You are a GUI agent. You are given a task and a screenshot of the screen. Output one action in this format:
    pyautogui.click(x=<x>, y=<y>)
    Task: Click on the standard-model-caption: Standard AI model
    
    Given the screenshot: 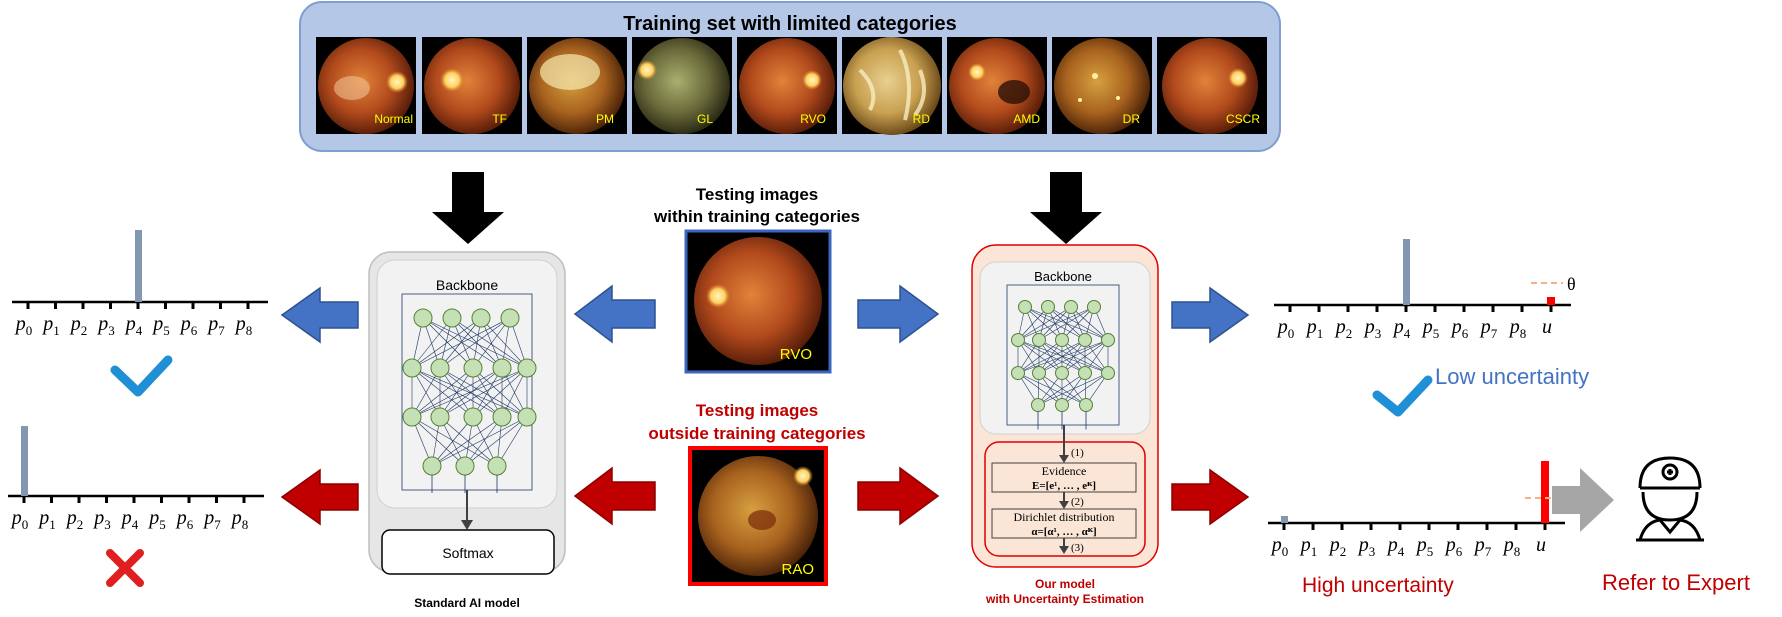 What is the action you would take?
    pyautogui.click(x=467, y=603)
    